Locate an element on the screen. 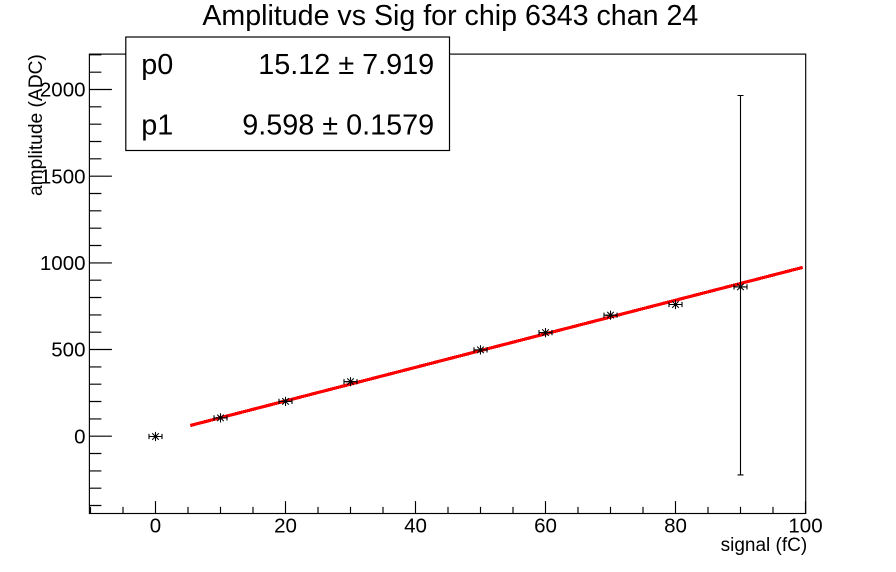 The width and height of the screenshot is (896, 572). svg-text: 60 is located at coordinates (545, 526).